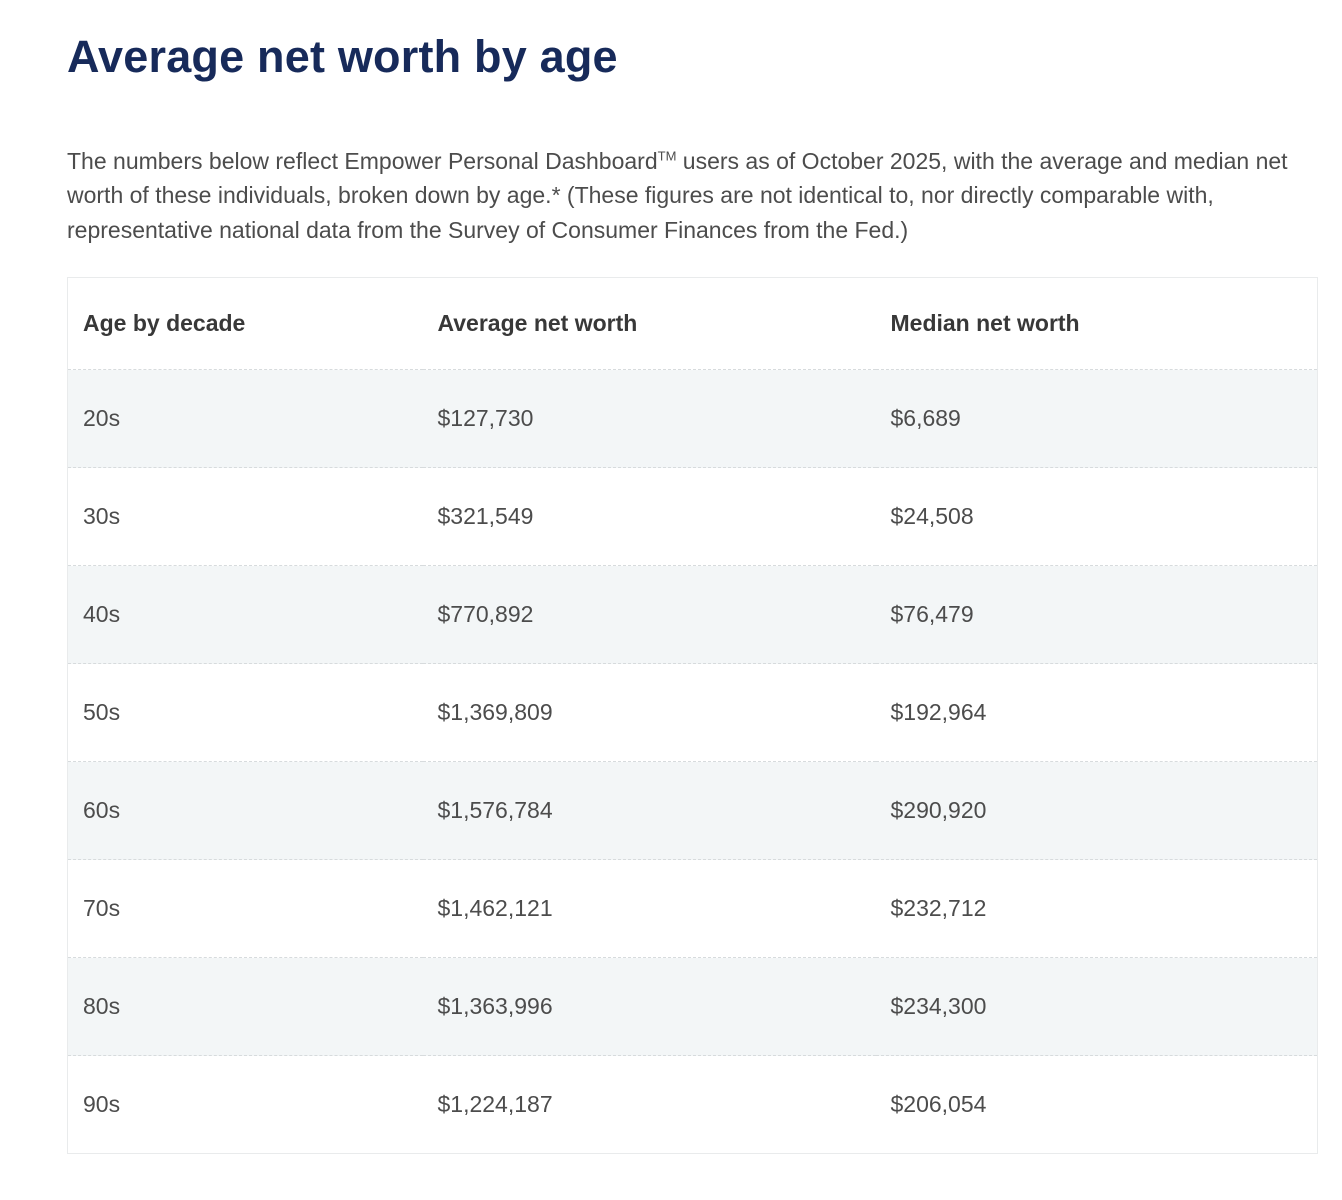  I want to click on cell-median: $76,479, so click(932, 614).